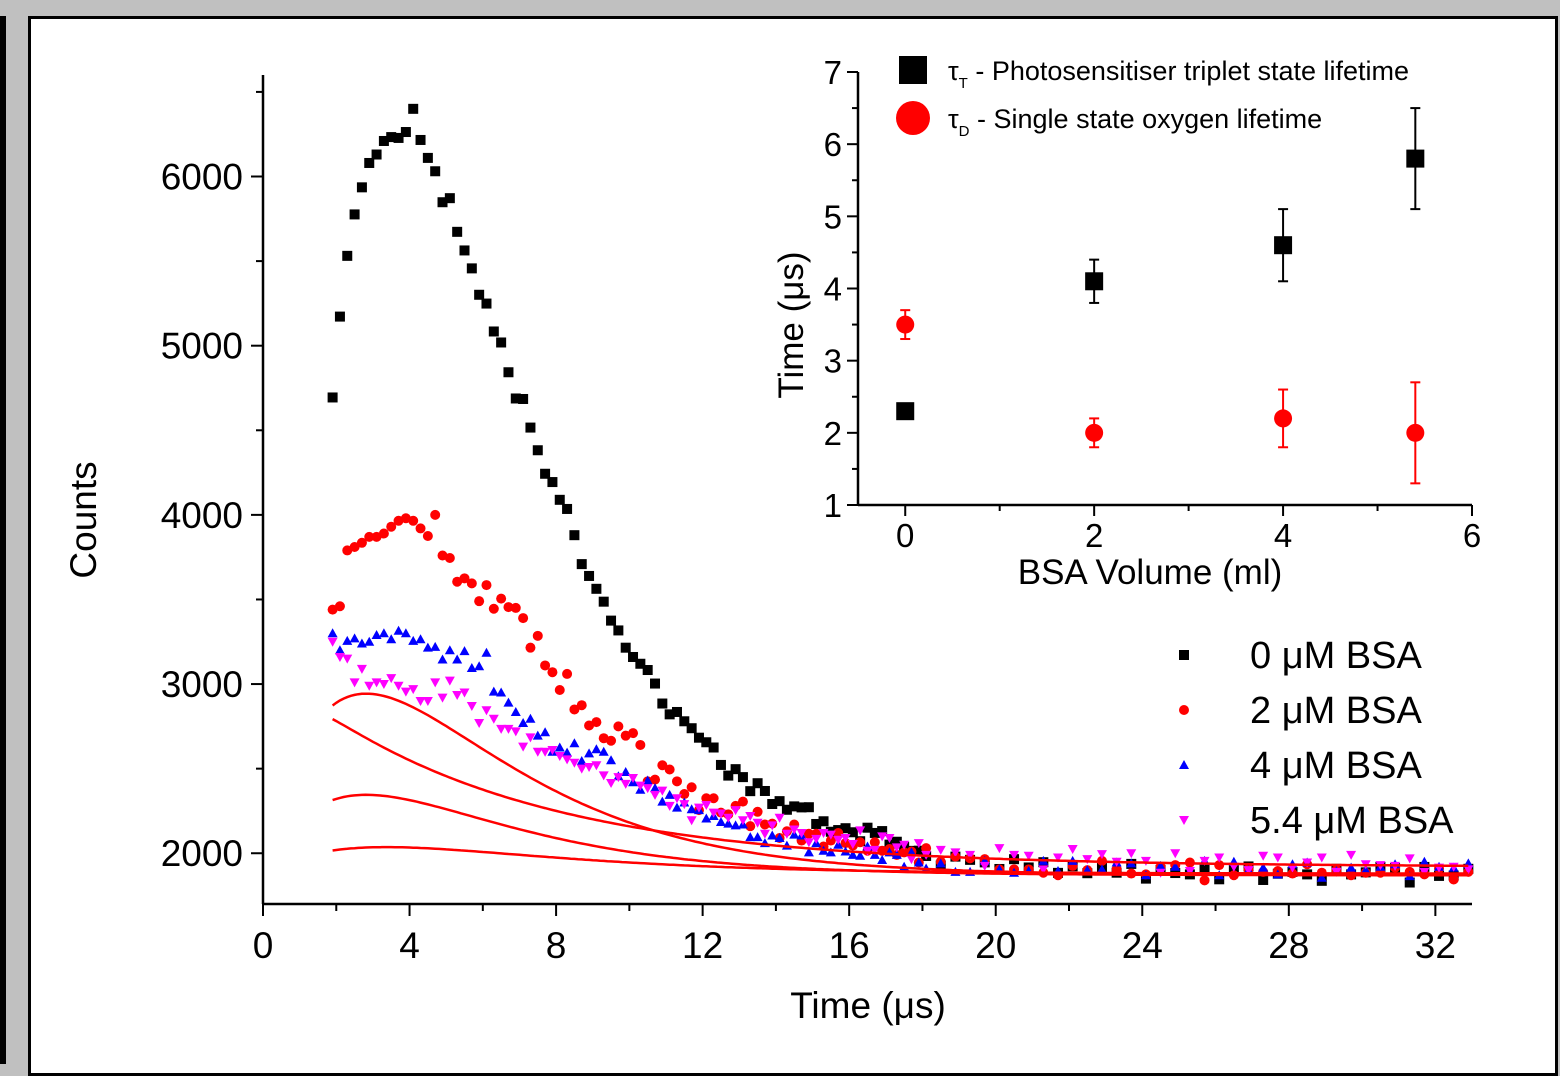  Describe the element at coordinates (1435, 945) in the screenshot. I see `x-tick-label: 32` at that location.